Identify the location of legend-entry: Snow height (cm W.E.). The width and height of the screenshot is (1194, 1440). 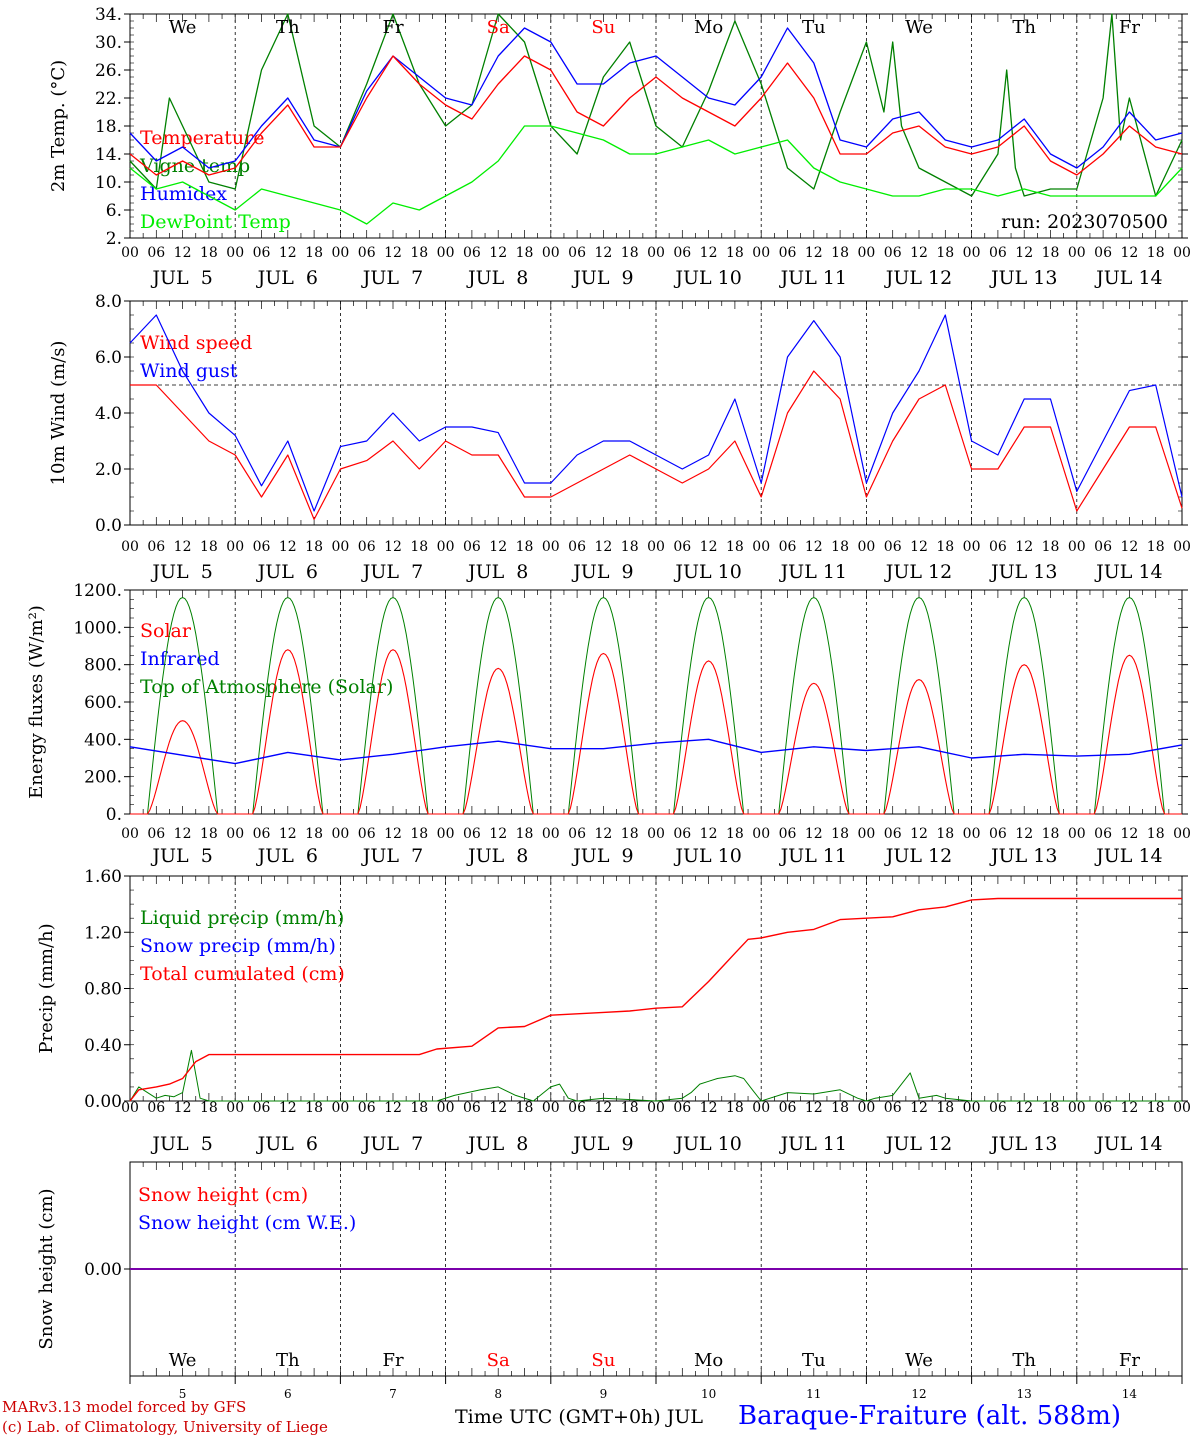
(247, 1223).